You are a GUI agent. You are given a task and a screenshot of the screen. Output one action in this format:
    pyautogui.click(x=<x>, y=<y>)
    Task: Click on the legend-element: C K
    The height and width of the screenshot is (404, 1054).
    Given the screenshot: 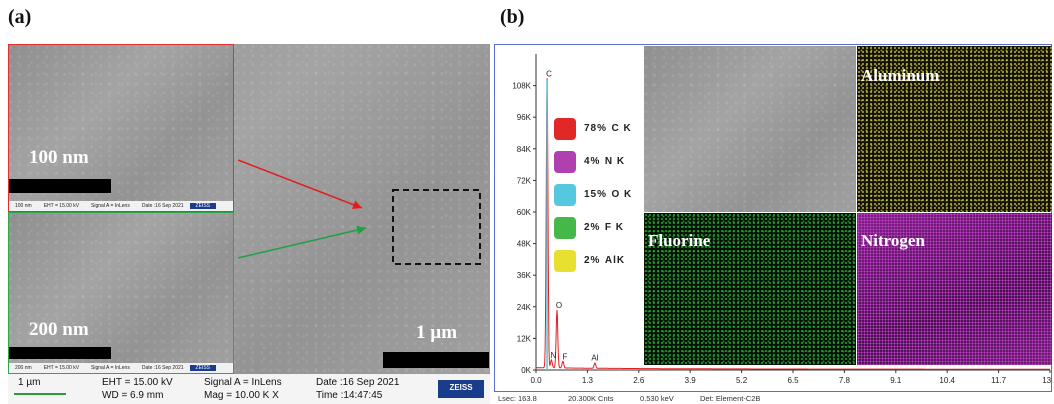 What is the action you would take?
    pyautogui.click(x=621, y=128)
    